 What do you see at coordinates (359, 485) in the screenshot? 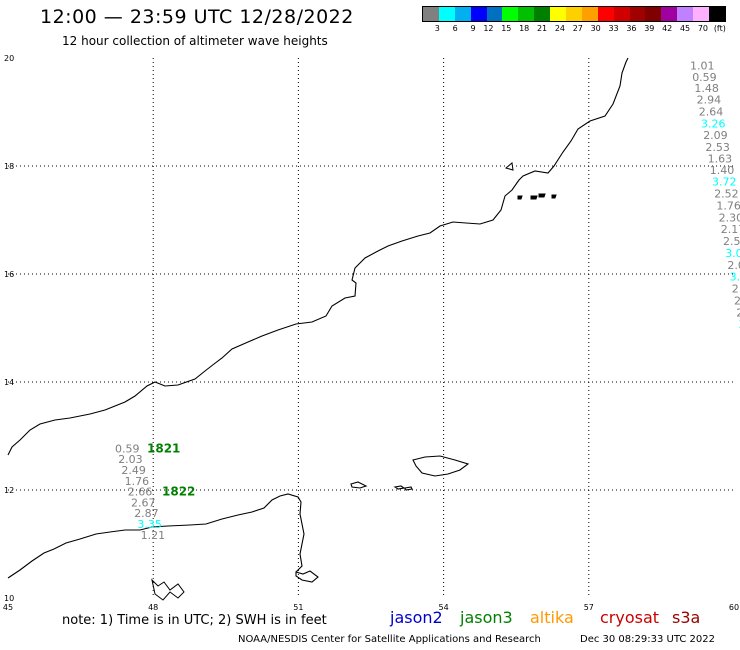
I see `abd-al-kuri-island` at bounding box center [359, 485].